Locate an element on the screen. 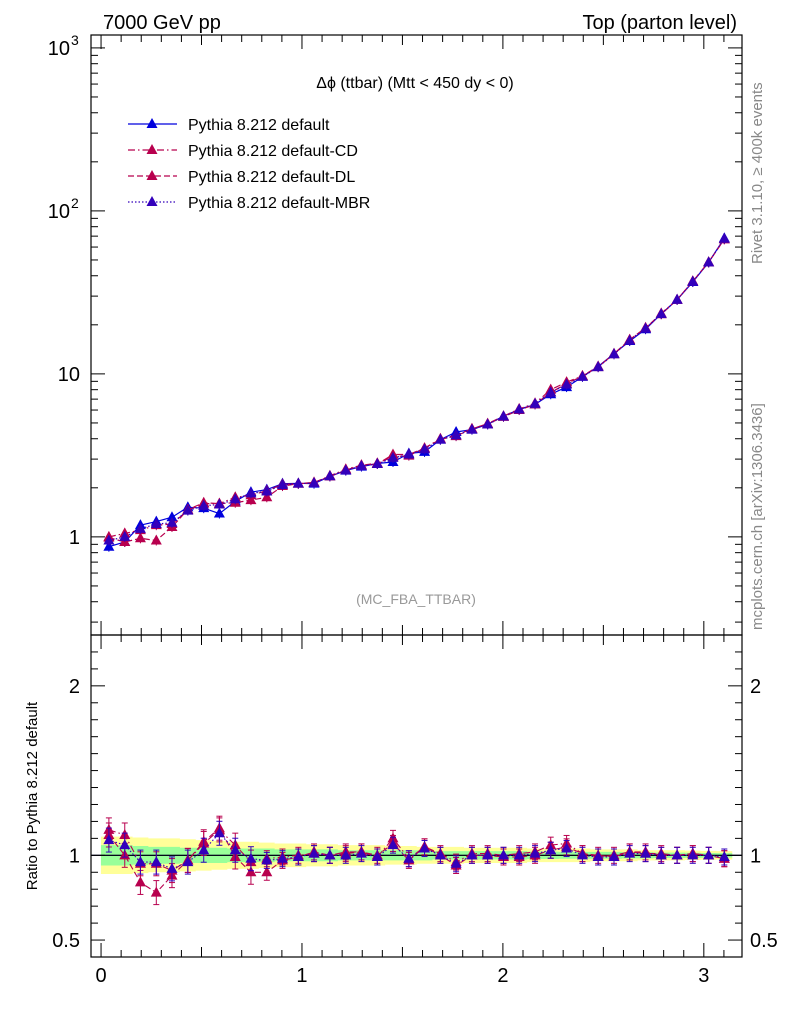 This screenshot has height=1024, width=786. ratio-y-tick-label-right: 1 is located at coordinates (755, 856).